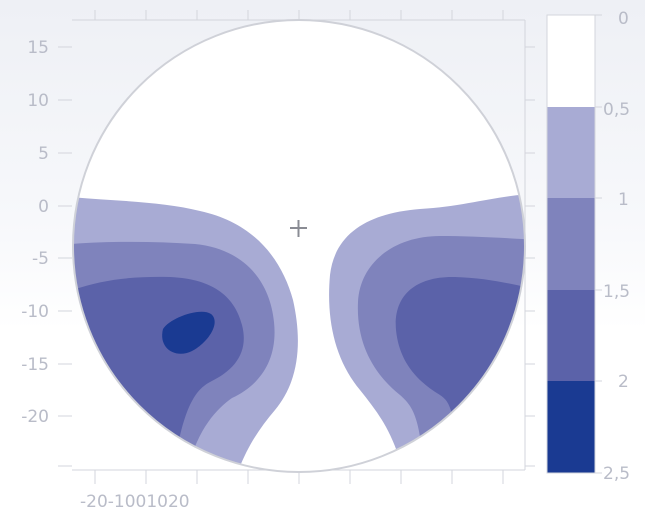 The width and height of the screenshot is (645, 512). Describe the element at coordinates (135, 502) in the screenshot. I see `x-tick-labels: -20-1001020` at that location.